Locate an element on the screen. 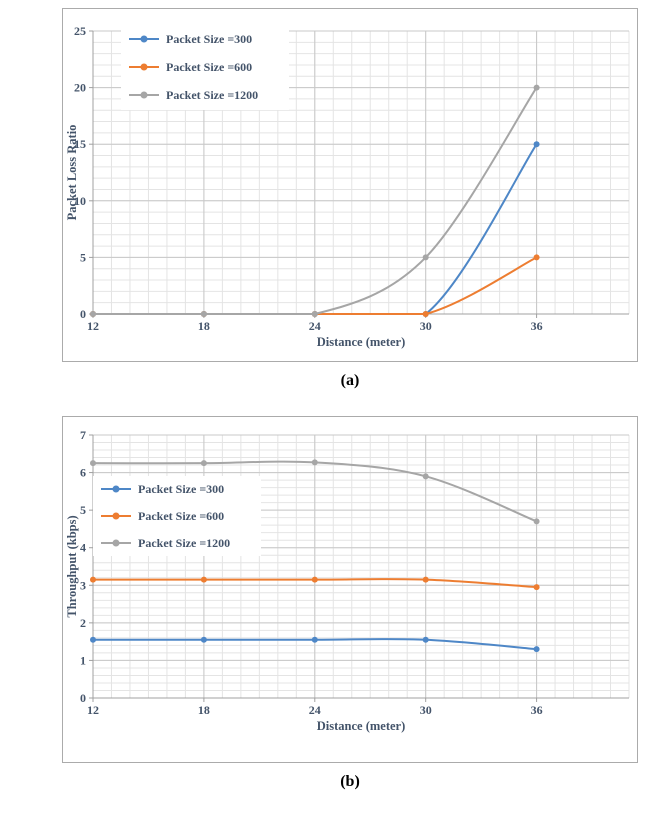 The height and width of the screenshot is (817, 648). caption-a: (a) is located at coordinates (350, 380).